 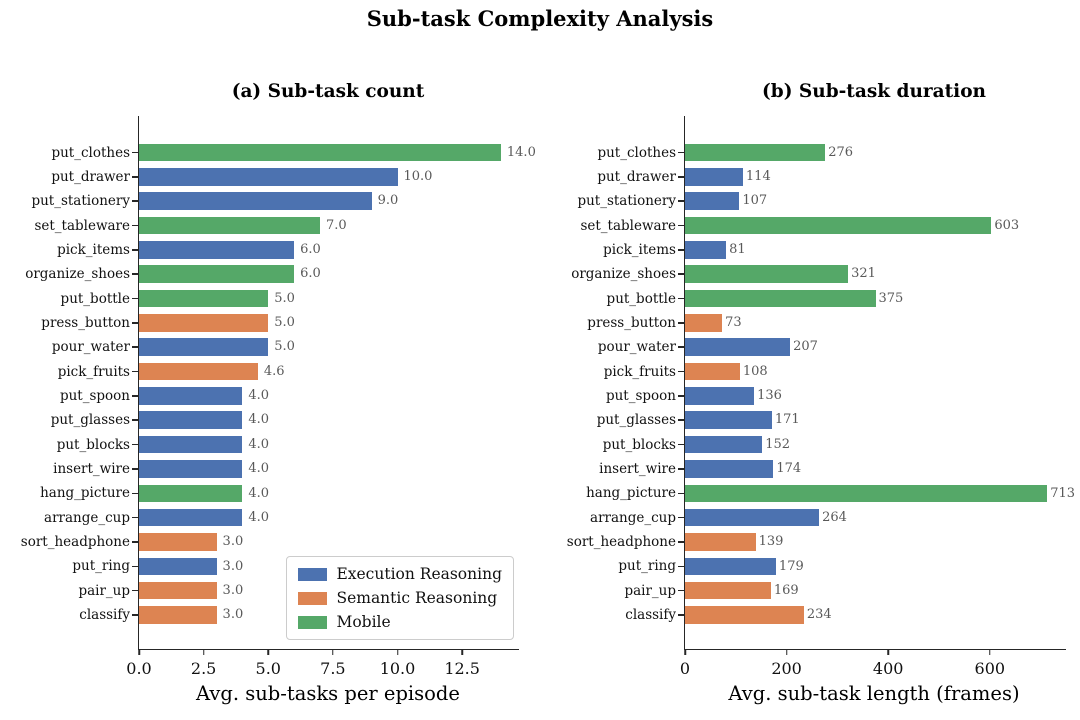 What do you see at coordinates (733, 323) in the screenshot?
I see `value-label-press_button: 73` at bounding box center [733, 323].